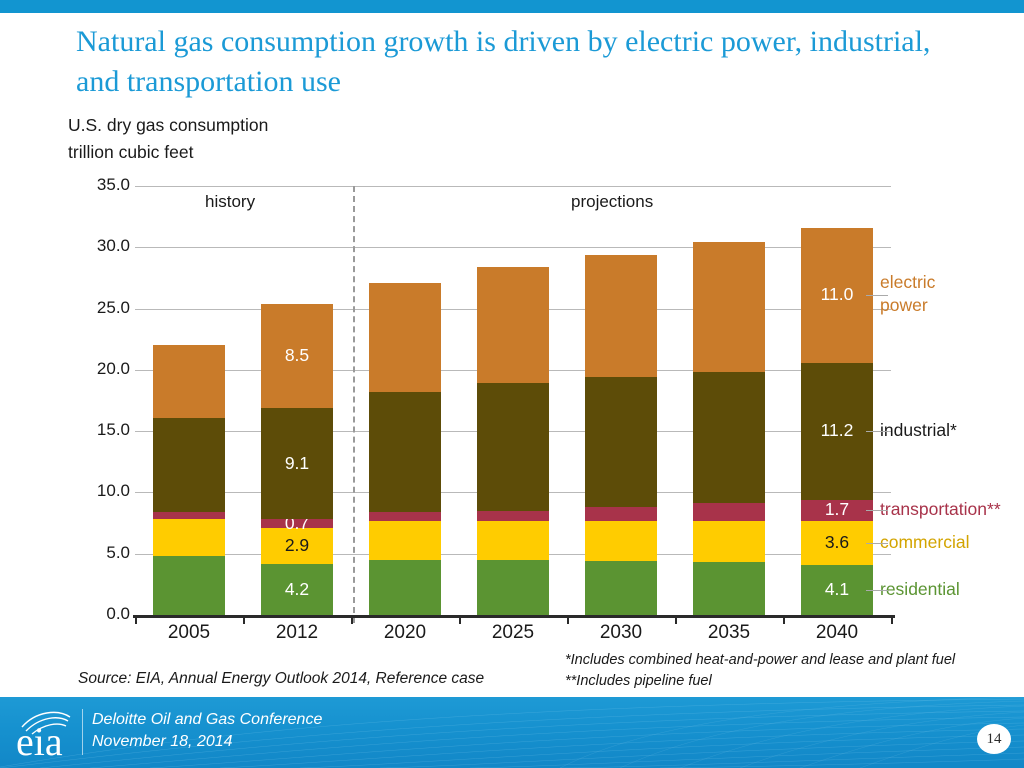 This screenshot has height=768, width=1024. What do you see at coordinates (297, 632) in the screenshot?
I see `x-axis-tick-label: 2012` at bounding box center [297, 632].